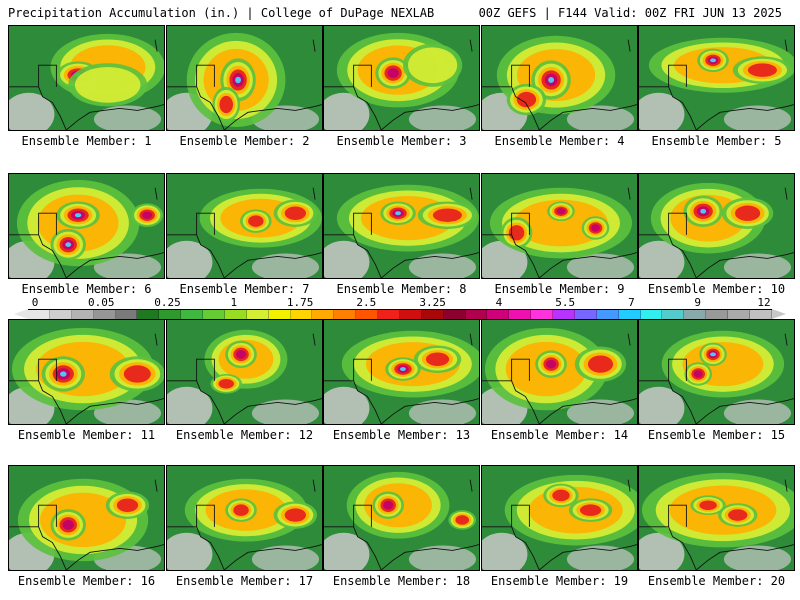 Image resolution: width=800 pixels, height=600 pixels. What do you see at coordinates (401, 435) in the screenshot?
I see `ensemble-member-label: Ensemble Member: 13` at bounding box center [401, 435].